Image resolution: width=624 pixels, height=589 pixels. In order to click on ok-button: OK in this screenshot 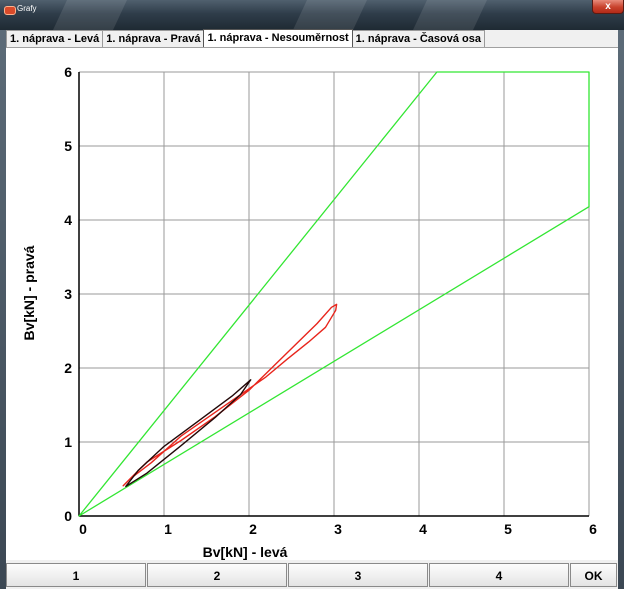, I will do `click(593, 575)`.